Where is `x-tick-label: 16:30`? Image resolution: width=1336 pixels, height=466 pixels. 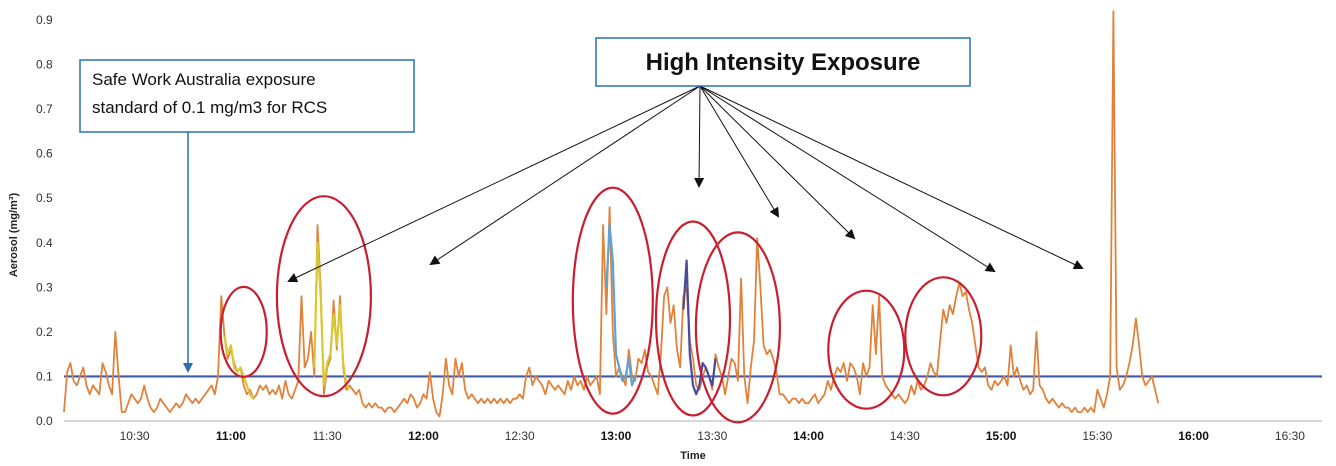 x-tick-label: 16:30 is located at coordinates (1290, 436).